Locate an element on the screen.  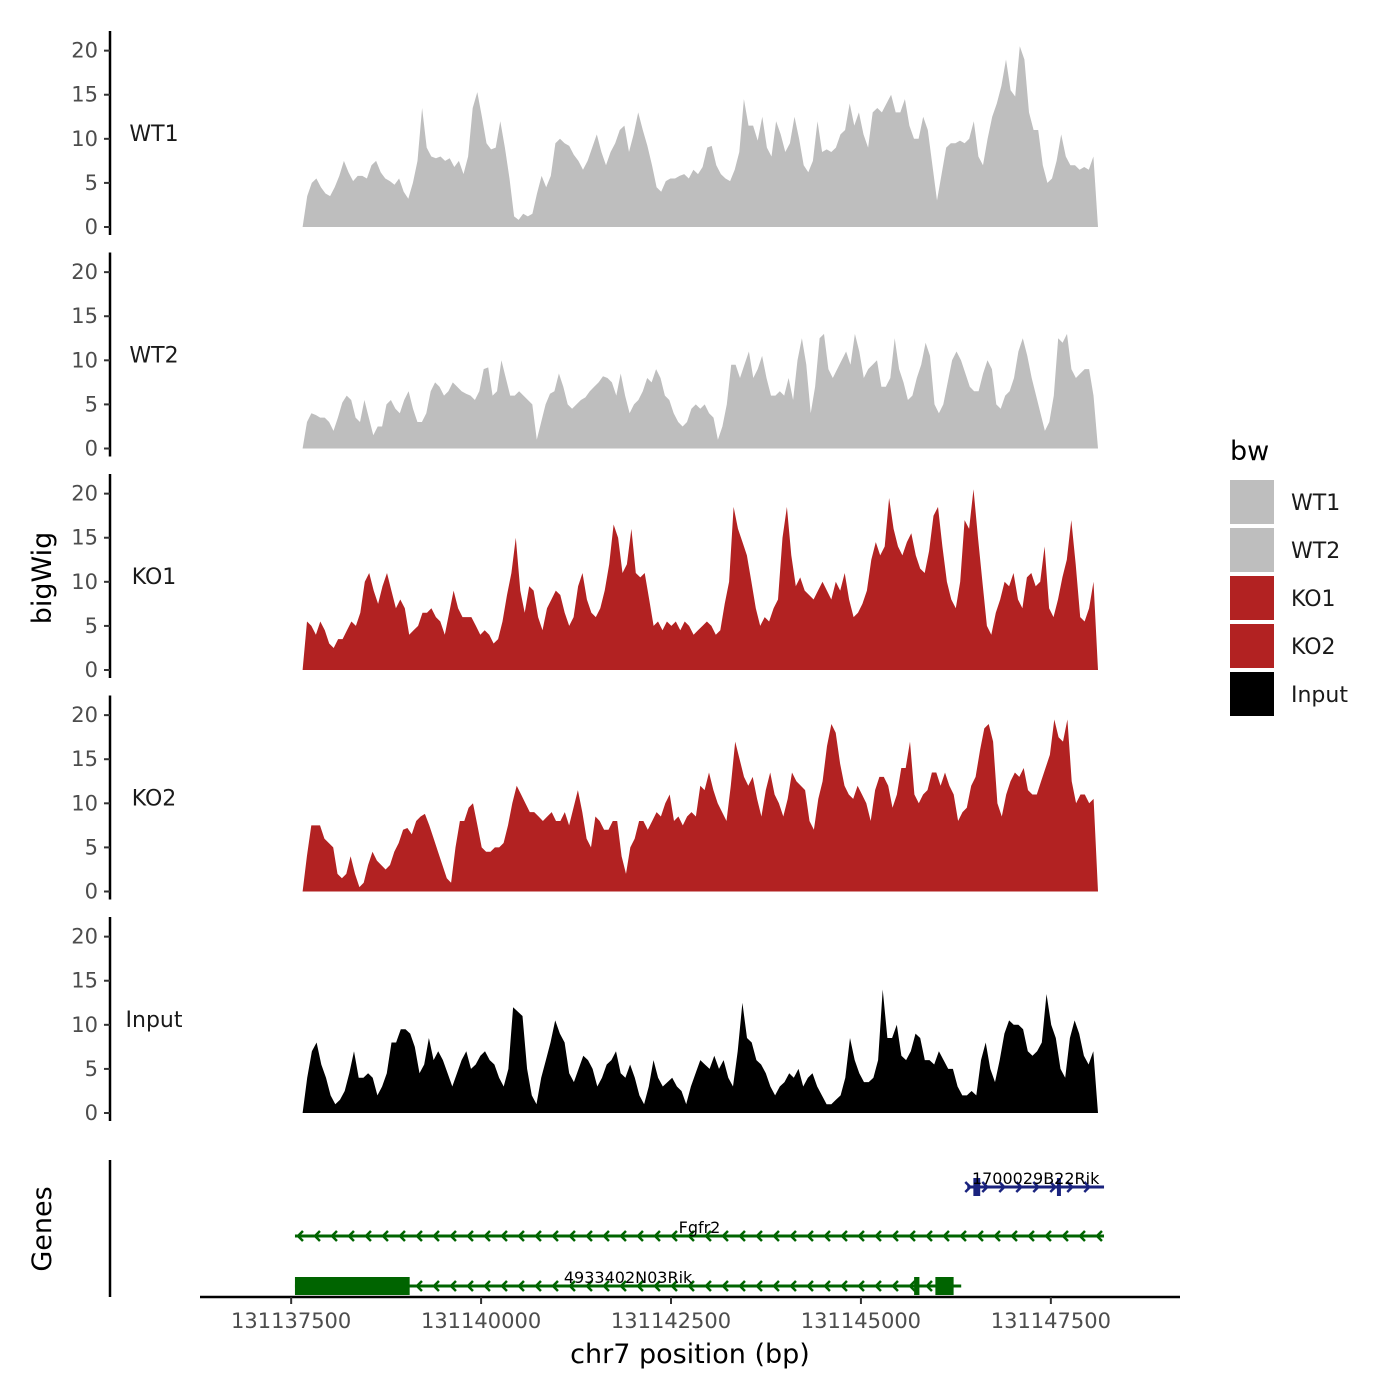
area-input is located at coordinates (700, 1051).